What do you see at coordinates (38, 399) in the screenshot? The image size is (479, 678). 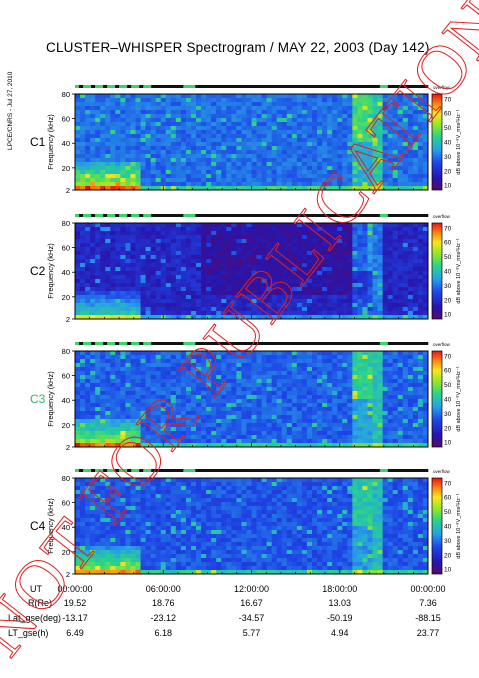 I see `panel-label: C3` at bounding box center [38, 399].